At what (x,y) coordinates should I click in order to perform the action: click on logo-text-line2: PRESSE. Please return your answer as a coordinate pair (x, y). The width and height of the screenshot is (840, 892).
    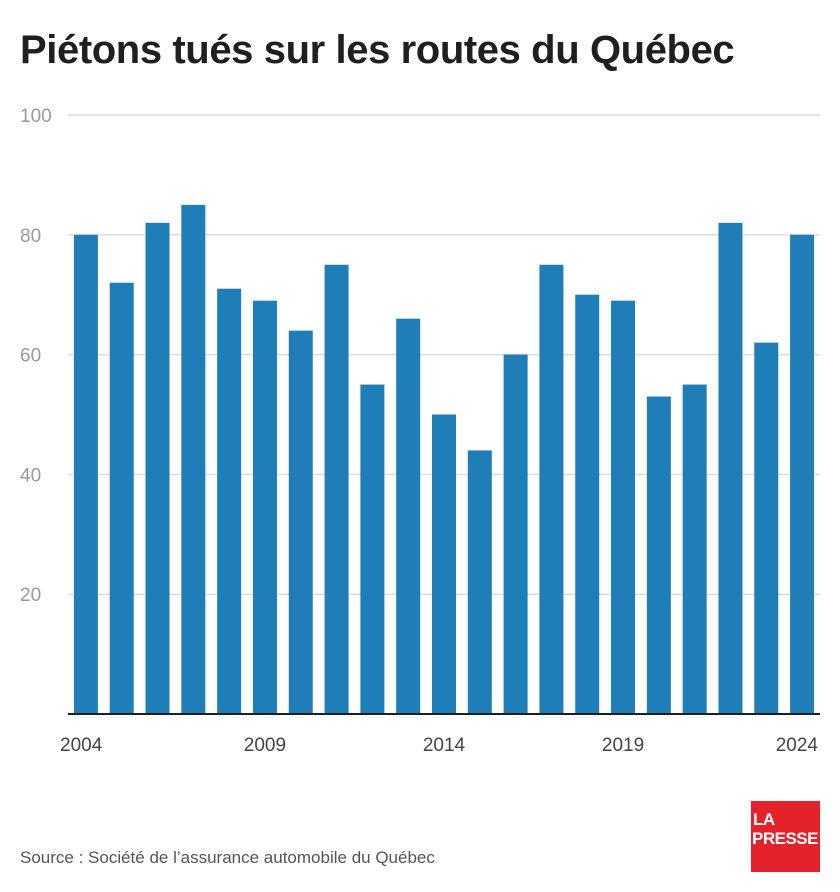
    Looking at the image, I should click on (785, 838).